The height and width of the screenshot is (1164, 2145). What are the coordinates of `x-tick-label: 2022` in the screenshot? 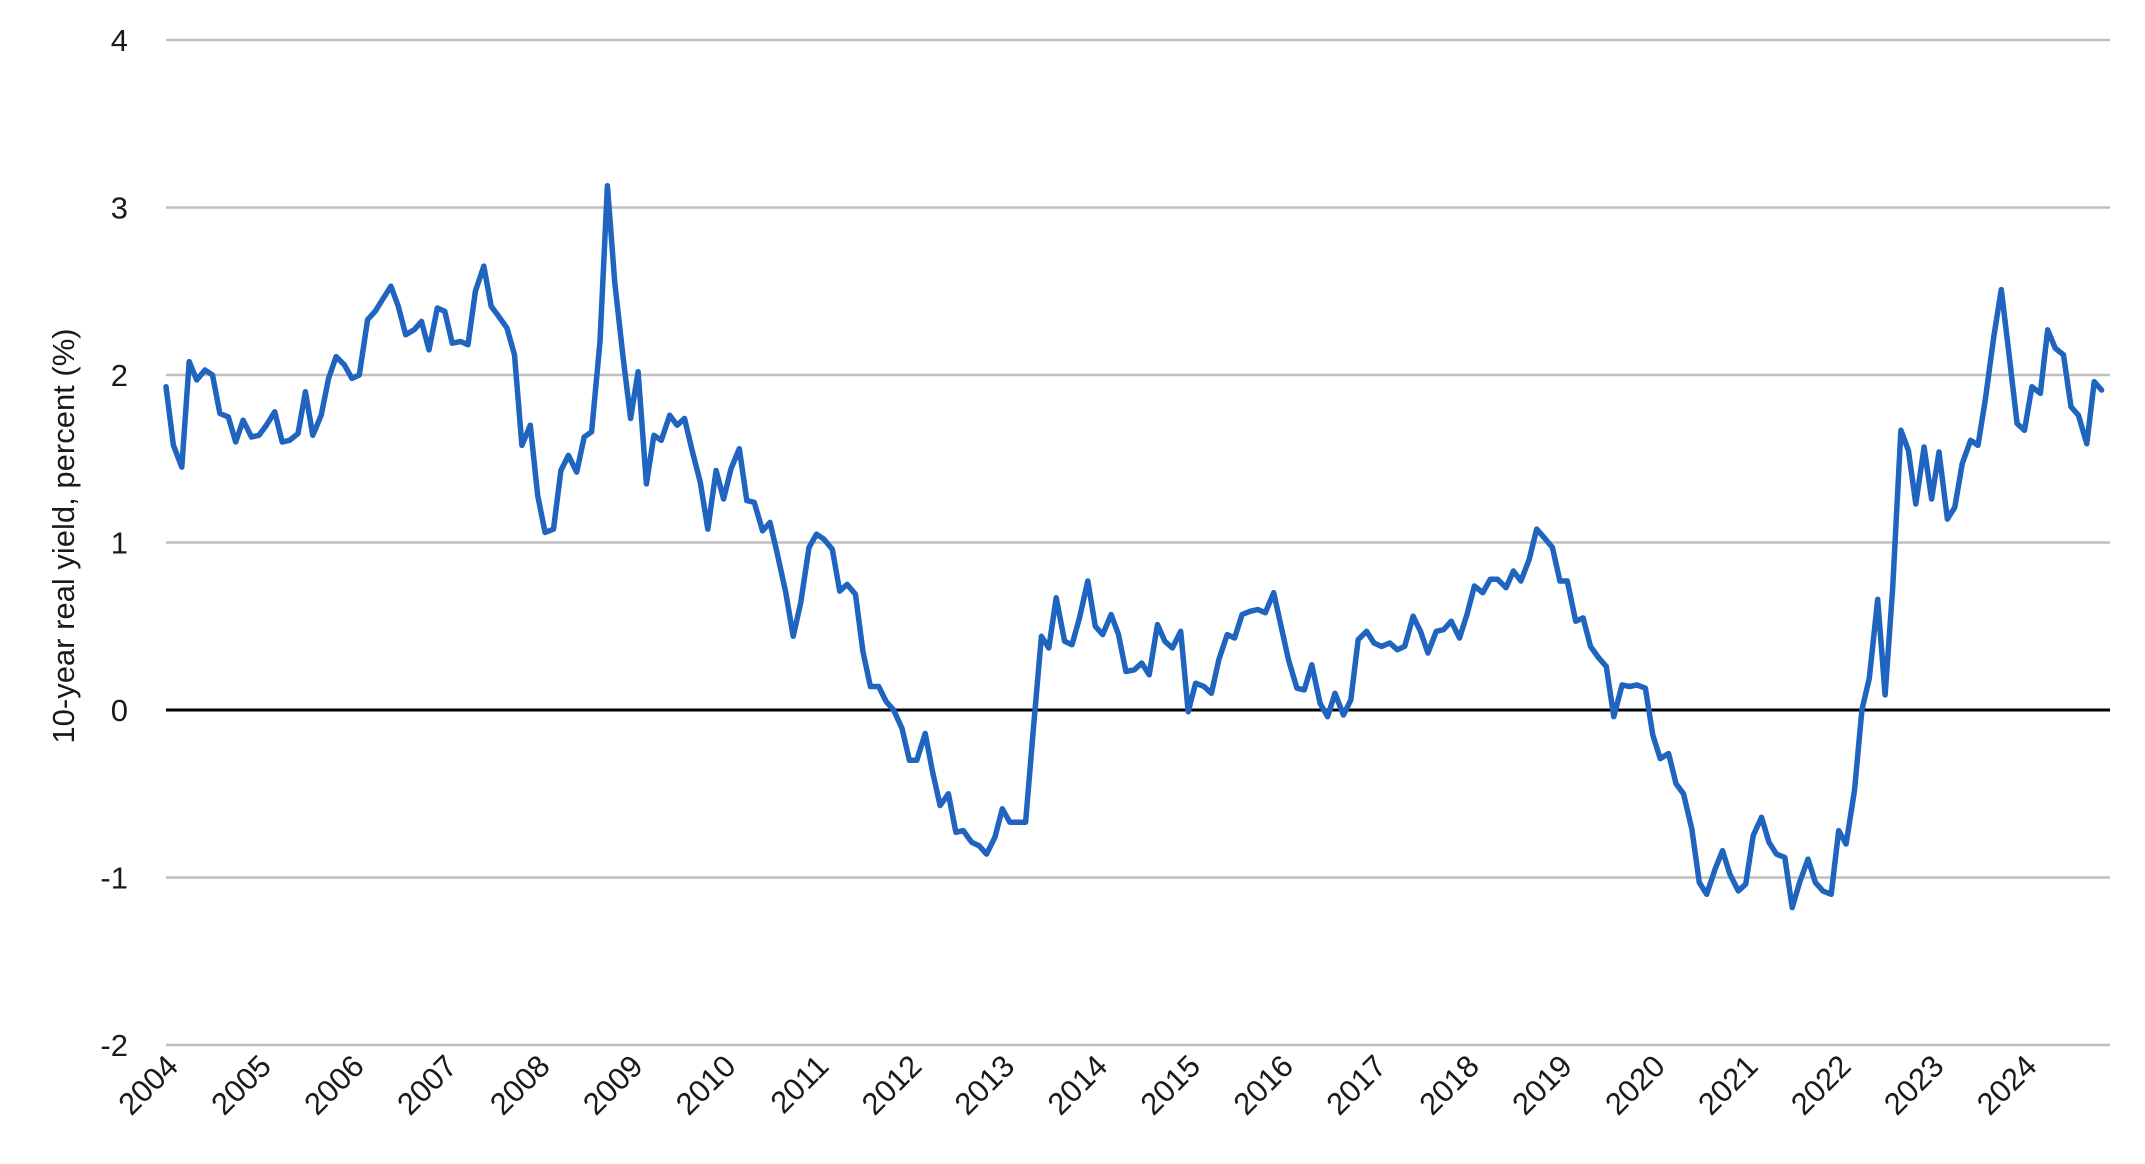 It's located at (1821, 1085).